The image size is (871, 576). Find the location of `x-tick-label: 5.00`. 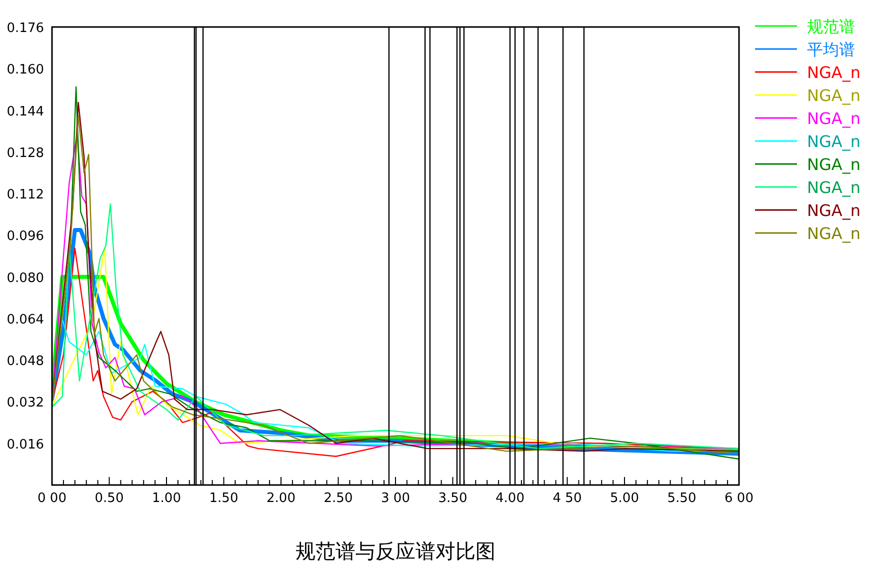

x-tick-label: 5.00 is located at coordinates (624, 498).